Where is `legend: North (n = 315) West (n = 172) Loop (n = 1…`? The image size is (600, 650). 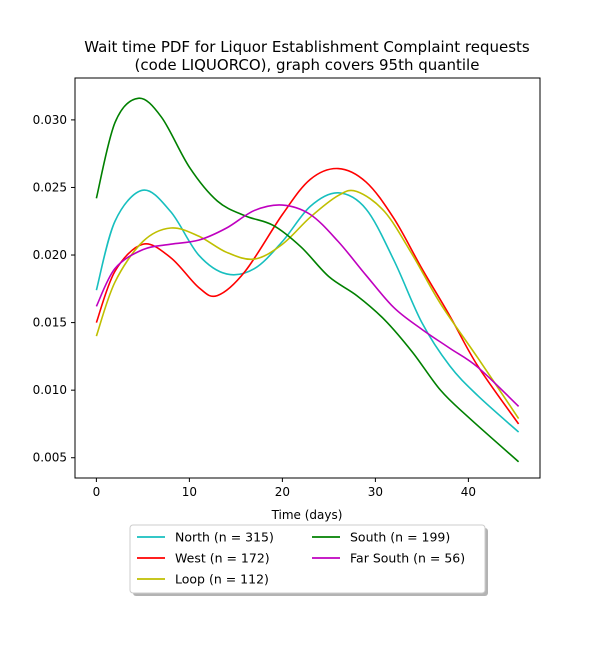
legend: North (n = 315) West (n = 172) Loop (n = 1… is located at coordinates (308, 560).